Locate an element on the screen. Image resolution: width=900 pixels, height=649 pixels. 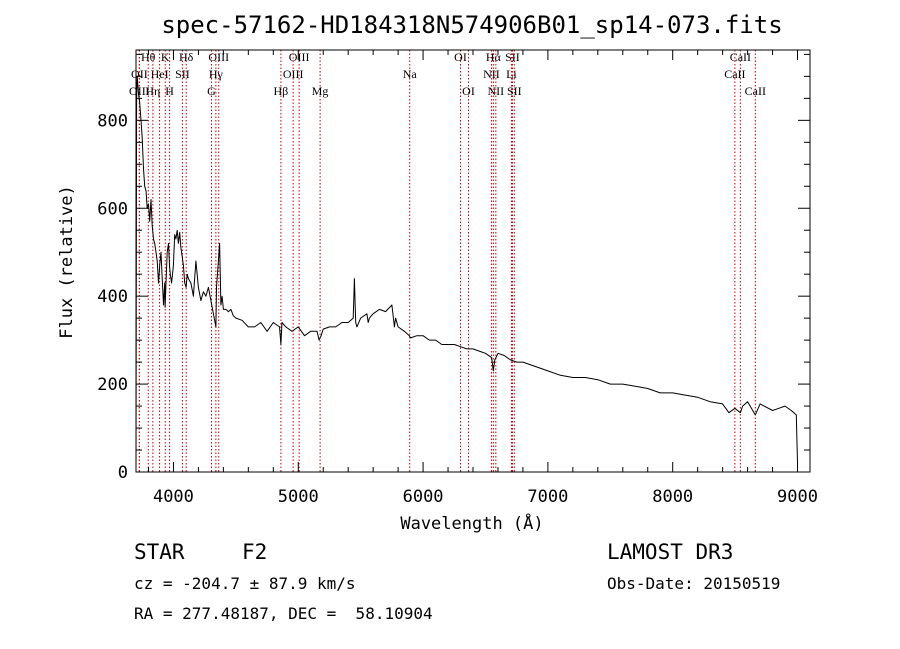
spectral-line-label: Na is located at coordinates (410, 74).